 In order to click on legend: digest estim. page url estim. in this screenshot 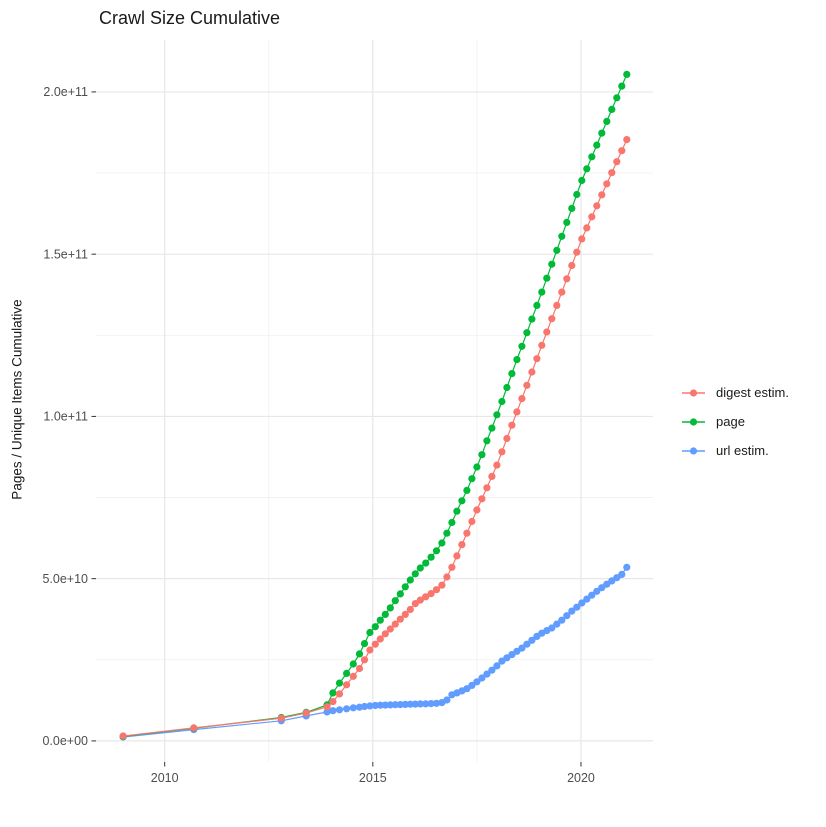, I will do `click(732, 421)`.